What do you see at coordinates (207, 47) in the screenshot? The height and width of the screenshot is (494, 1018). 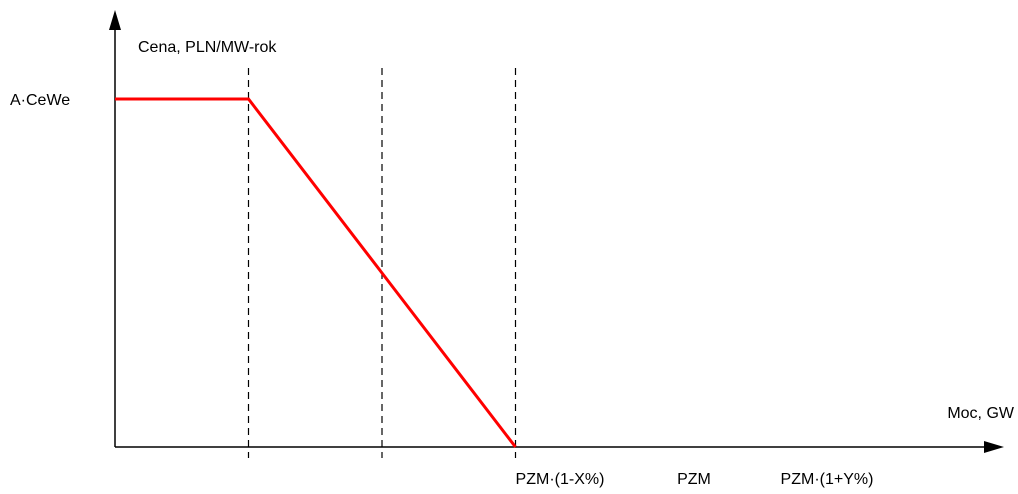 I see `y-axis-label: Cena, PLN/MW-rok` at bounding box center [207, 47].